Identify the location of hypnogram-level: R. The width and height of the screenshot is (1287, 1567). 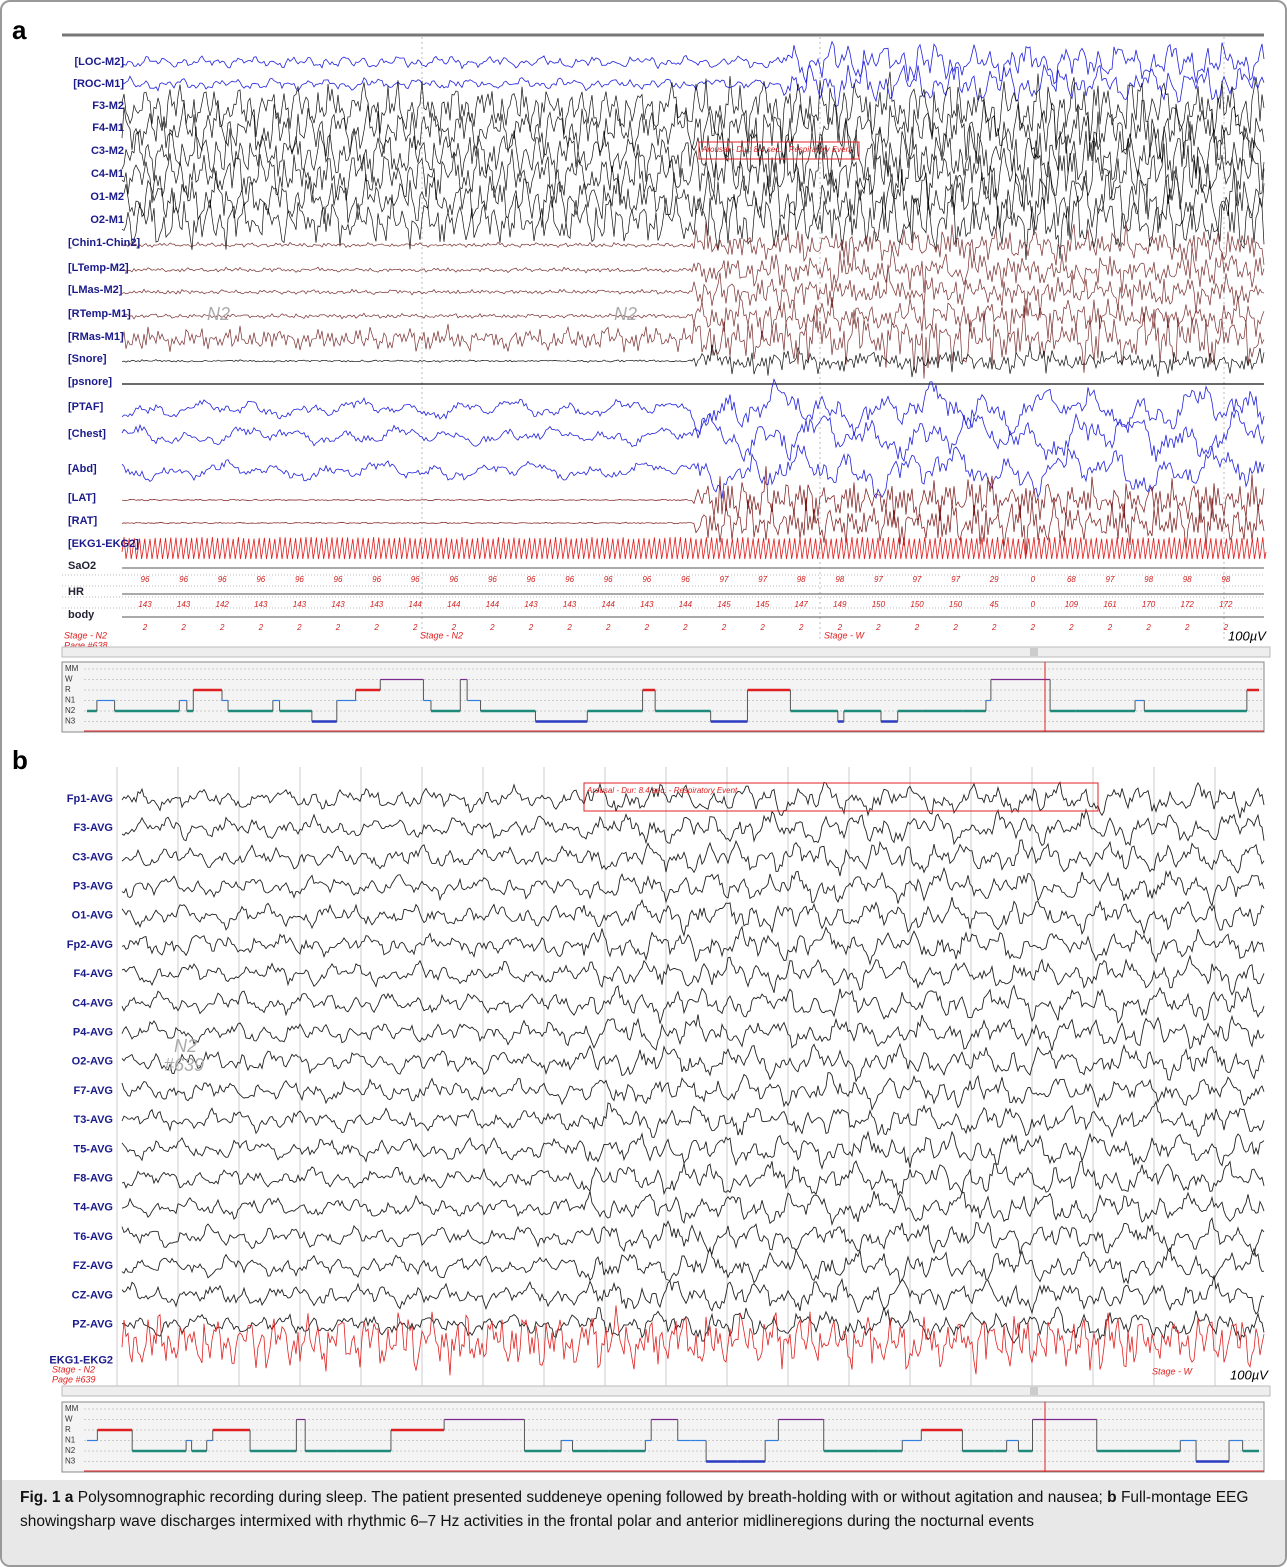
(68, 689).